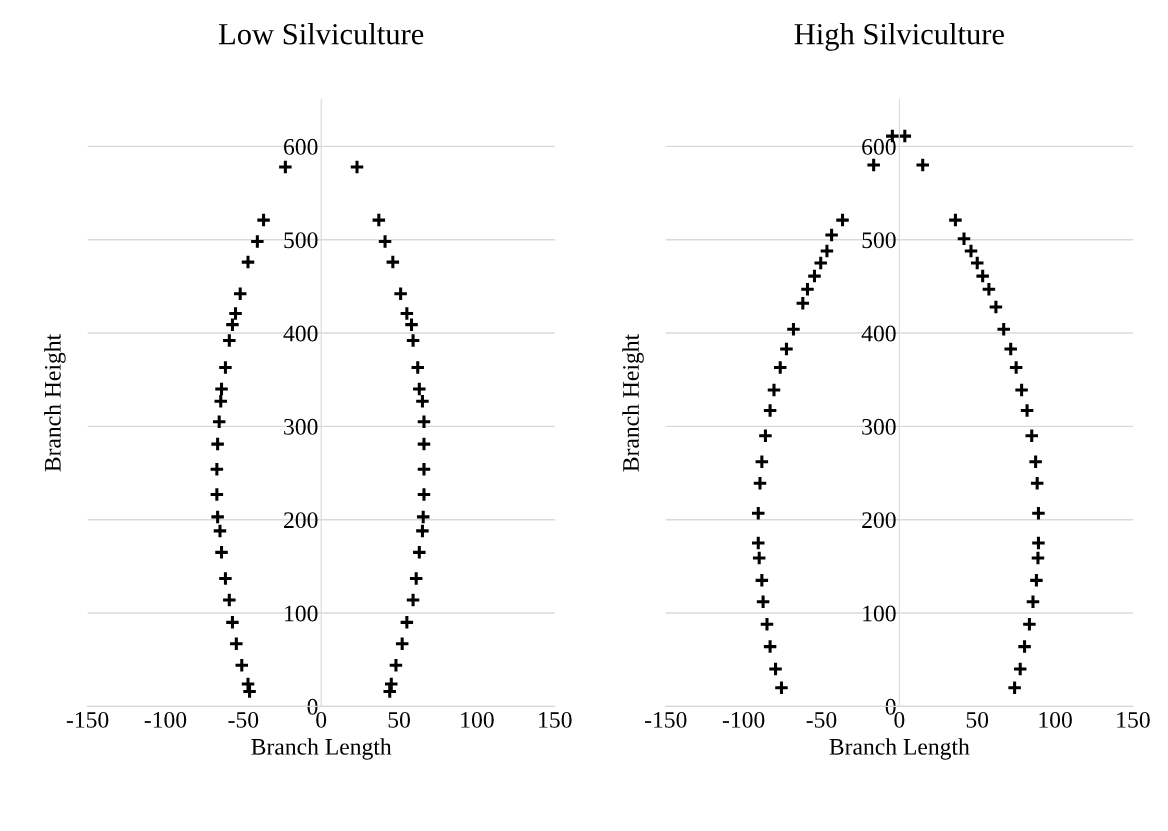 Image resolution: width=1168 pixels, height=831 pixels. Describe the element at coordinates (821, 719) in the screenshot. I see `x-tick-label: -50` at that location.